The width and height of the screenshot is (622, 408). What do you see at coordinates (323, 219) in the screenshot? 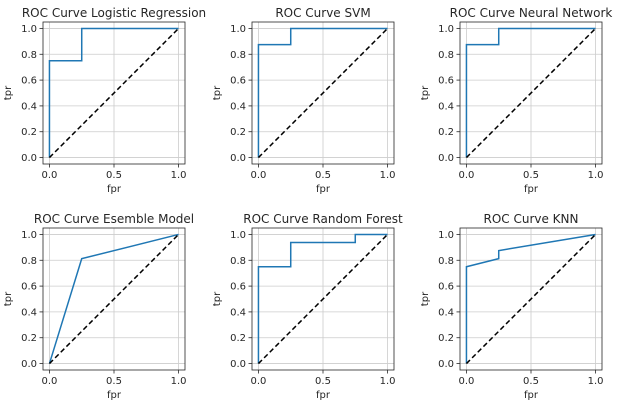
I see `chart-title: ROC Curve Random Forest` at bounding box center [323, 219].